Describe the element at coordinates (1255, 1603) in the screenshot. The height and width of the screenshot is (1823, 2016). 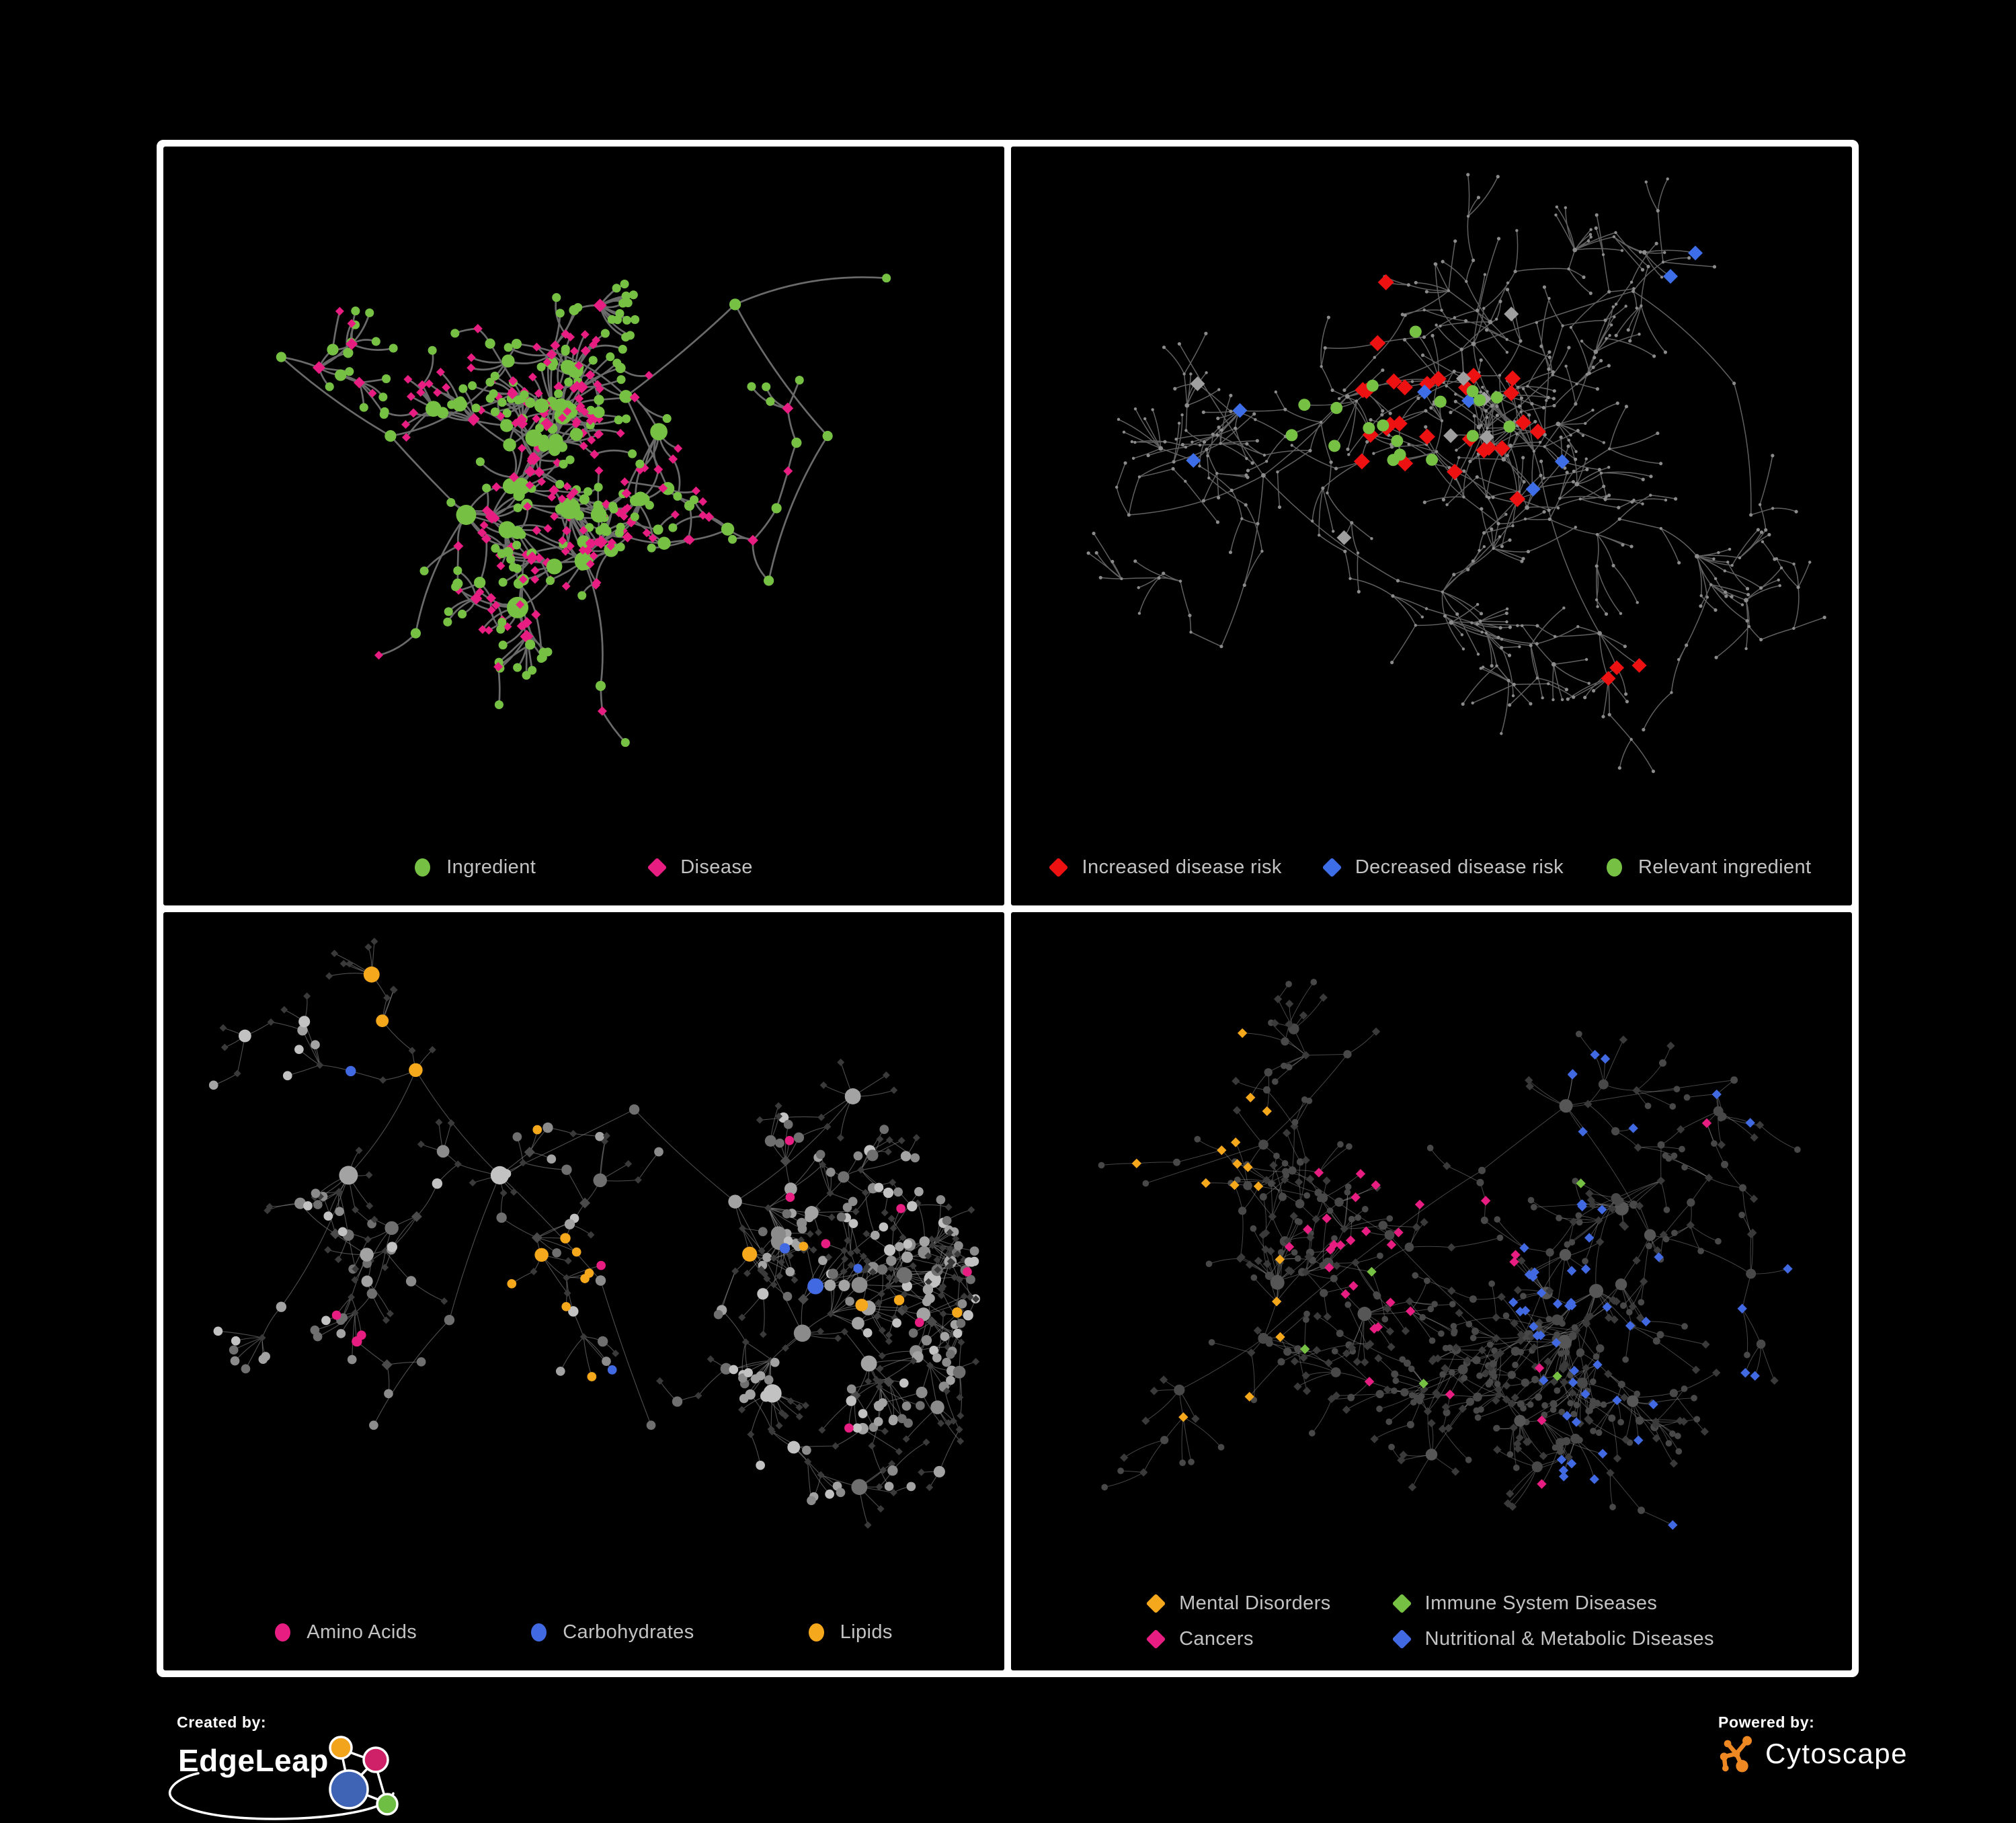
I see `legend-label: Mental Disorders` at that location.